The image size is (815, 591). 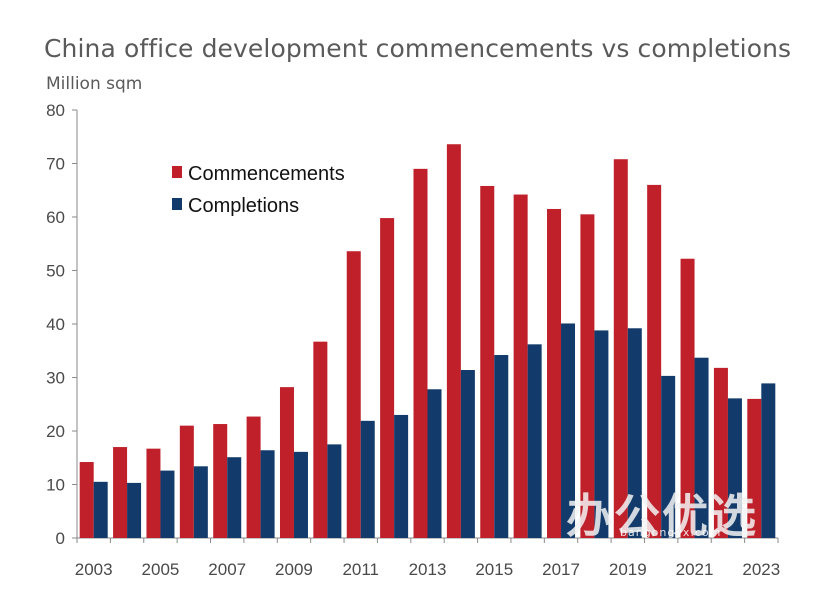 What do you see at coordinates (668, 456) in the screenshot?
I see `bar-completions-2020` at bounding box center [668, 456].